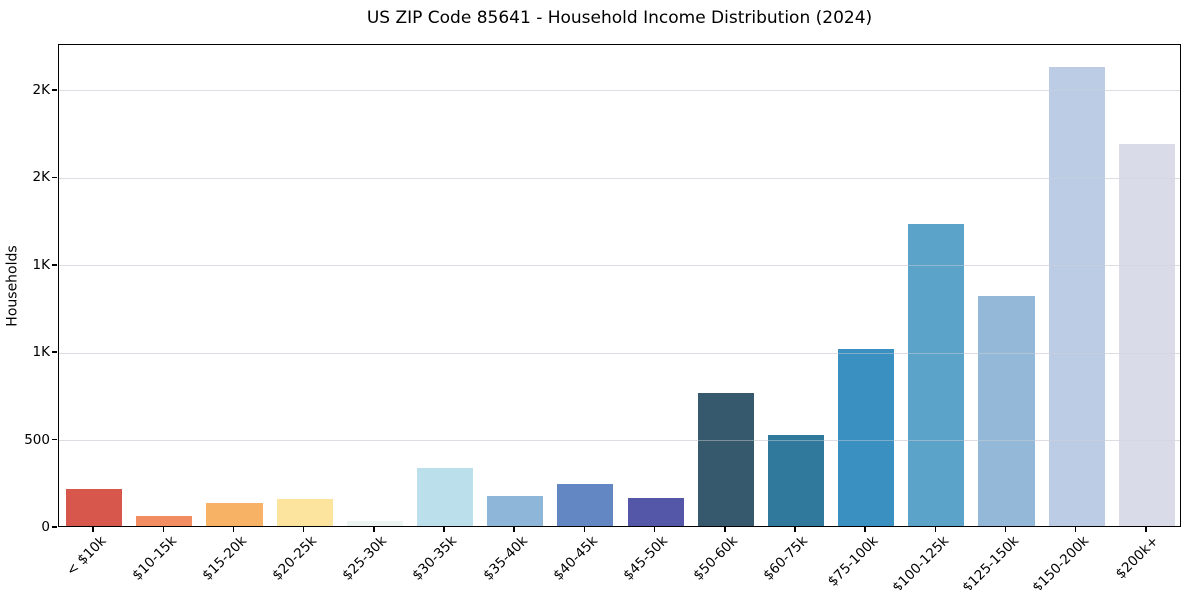 Image resolution: width=1189 pixels, height=590 pixels. I want to click on bar-$30-35k, so click(445, 496).